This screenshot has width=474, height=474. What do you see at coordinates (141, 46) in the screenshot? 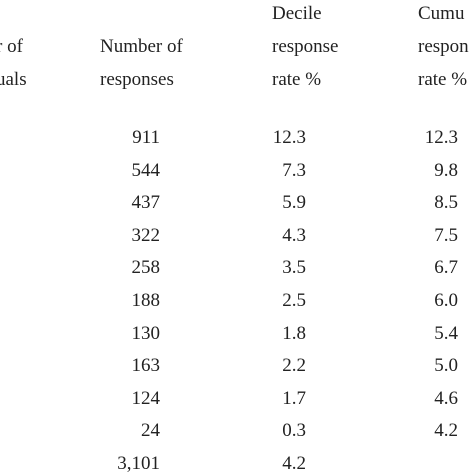
I see `header-text: Number of` at bounding box center [141, 46].